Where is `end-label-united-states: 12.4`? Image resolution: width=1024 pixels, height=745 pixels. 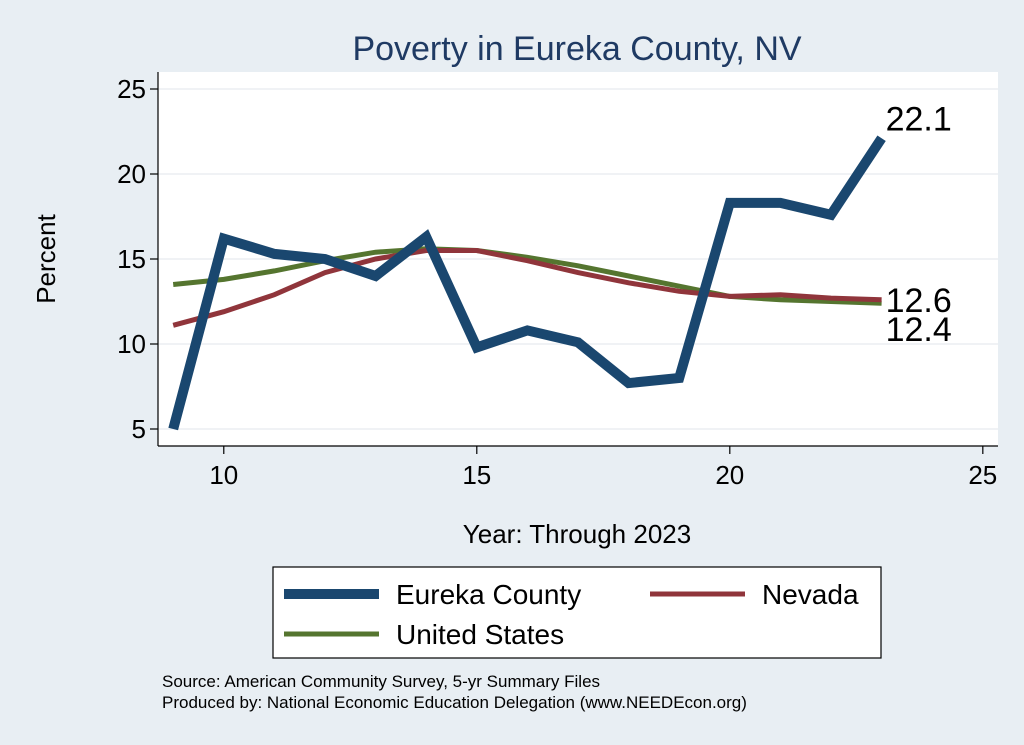
end-label-united-states: 12.4 is located at coordinates (919, 330).